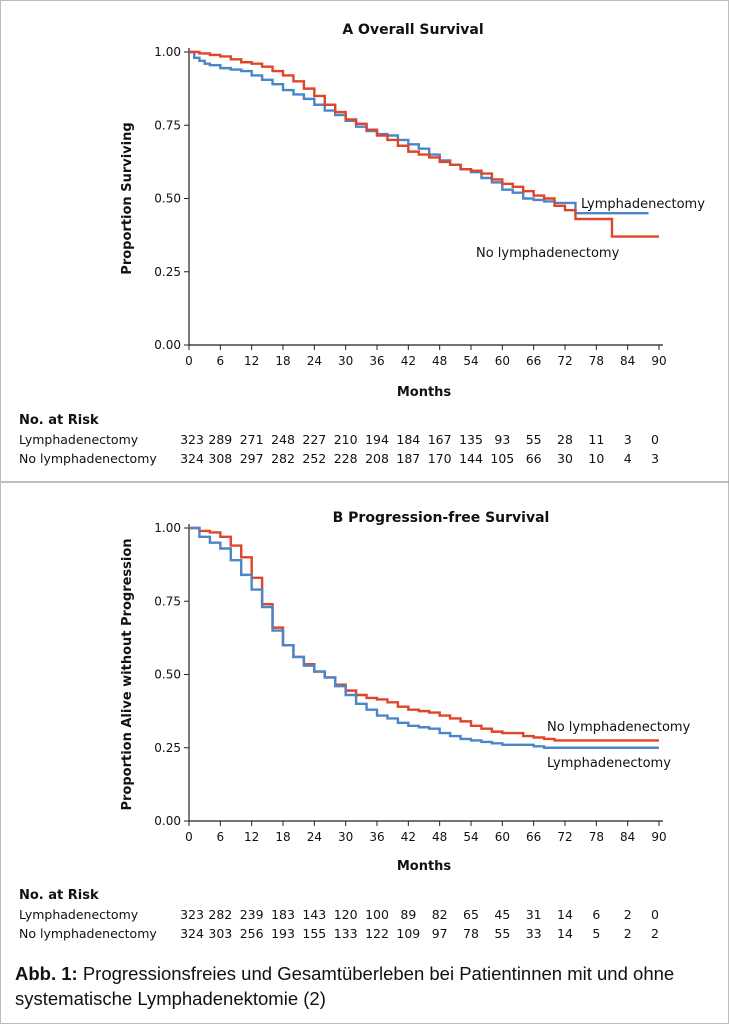 This screenshot has width=729, height=1024. I want to click on panel-a-xtick-label: 42, so click(408, 361).